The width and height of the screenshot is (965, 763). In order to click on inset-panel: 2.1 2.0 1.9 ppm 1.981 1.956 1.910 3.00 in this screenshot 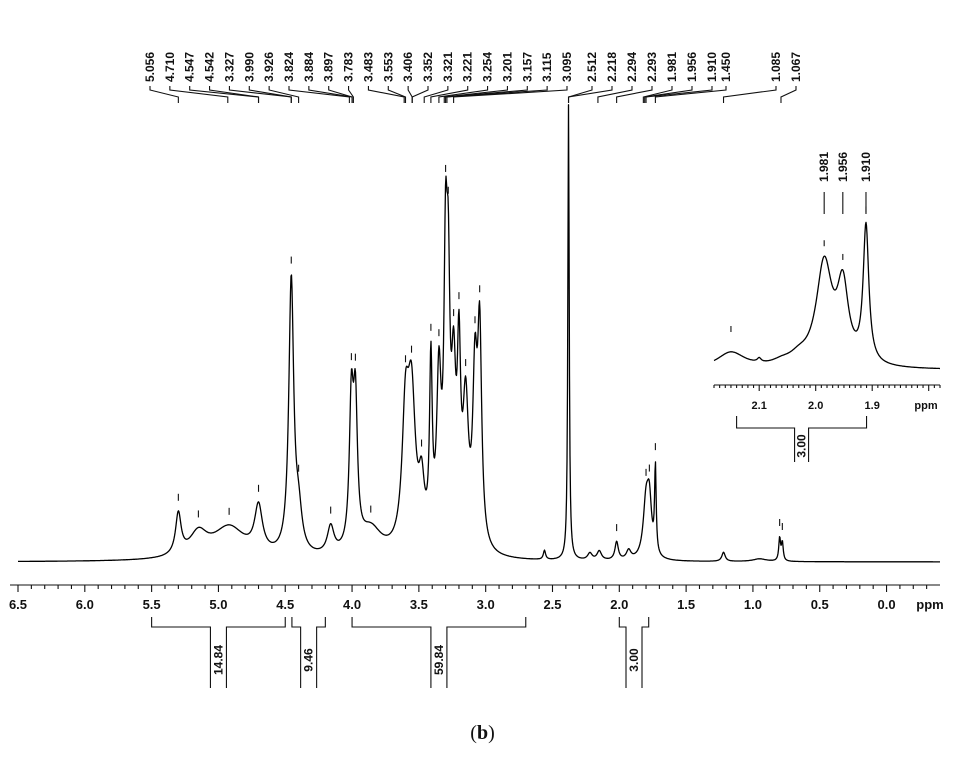, I will do `click(827, 307)`.